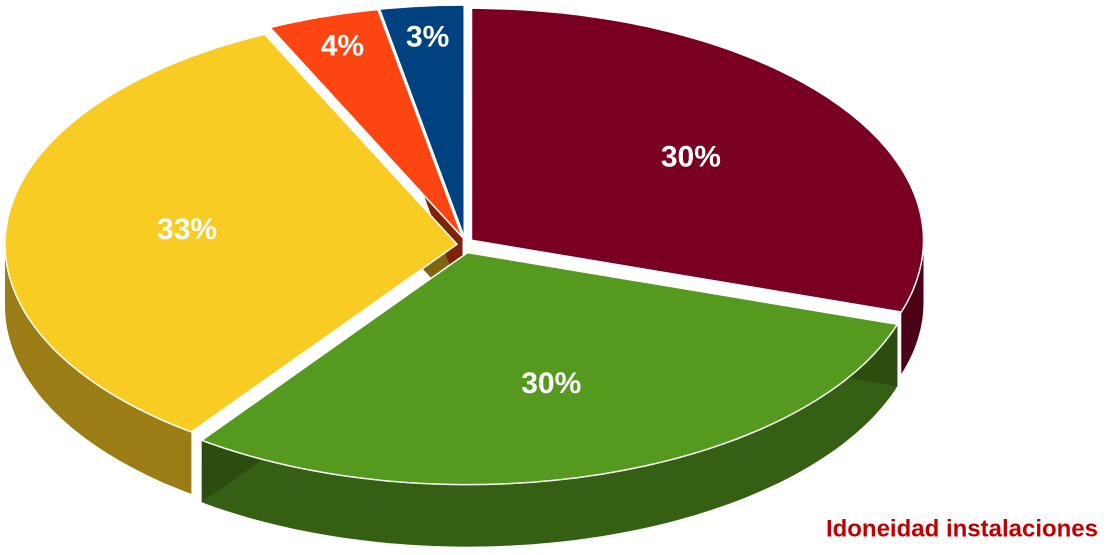 Image resolution: width=1107 pixels, height=555 pixels. Describe the element at coordinates (342, 46) in the screenshot. I see `slice-label: 4%` at that location.